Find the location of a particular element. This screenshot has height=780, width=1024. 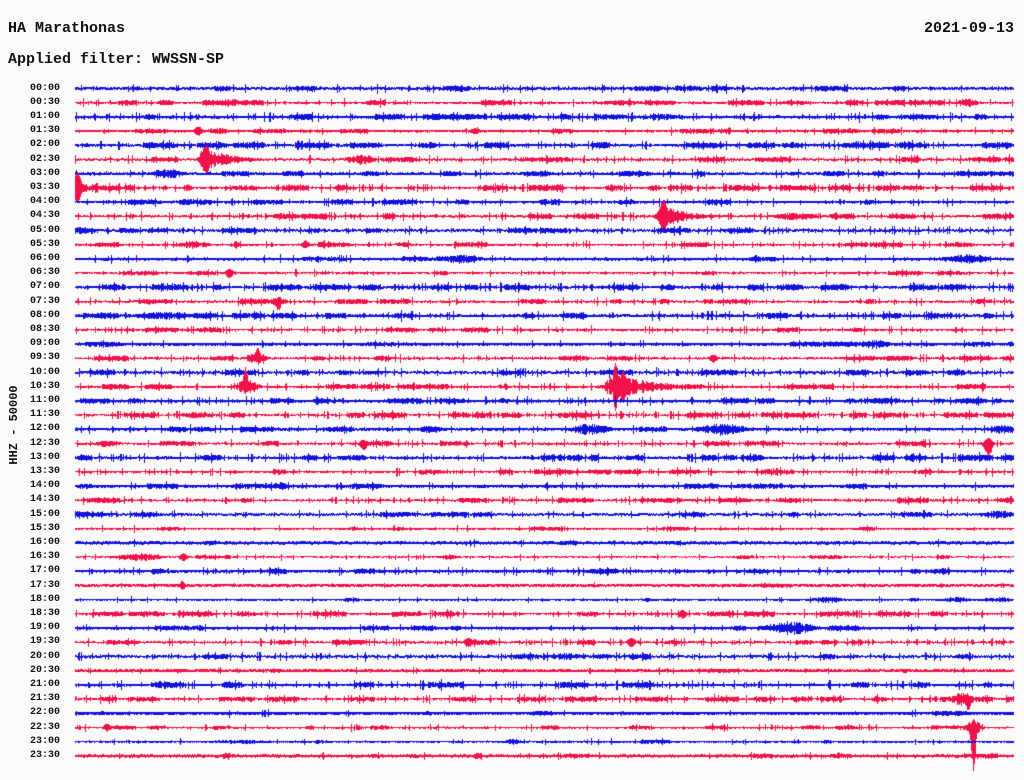

time-label: 17:30 is located at coordinates (44, 585).